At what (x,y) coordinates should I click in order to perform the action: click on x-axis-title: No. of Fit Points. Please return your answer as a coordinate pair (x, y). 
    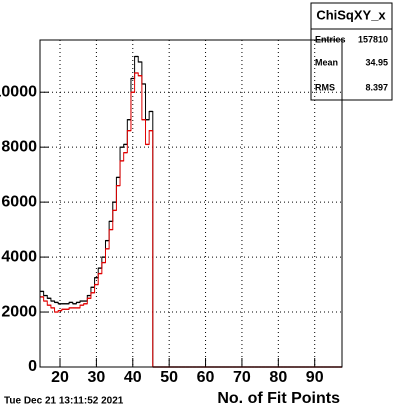
    Looking at the image, I should click on (278, 398).